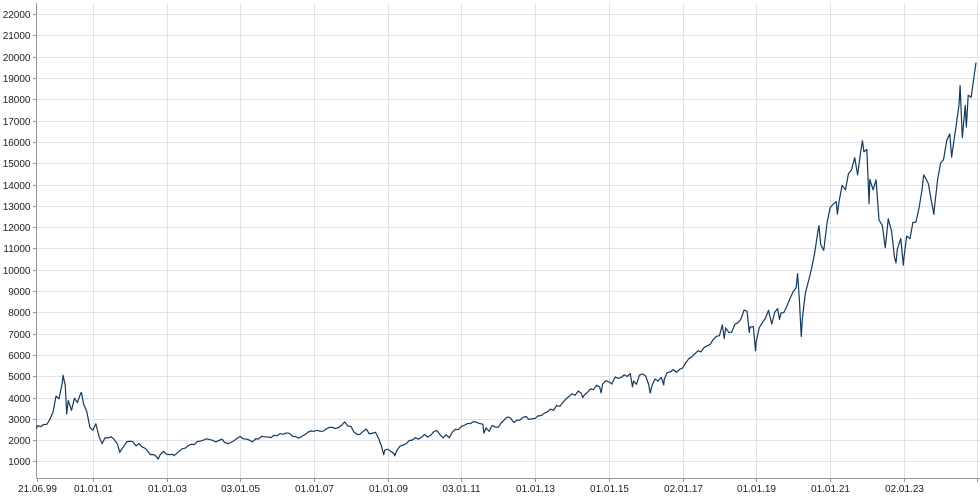 The image size is (980, 500). What do you see at coordinates (167, 489) in the screenshot?
I see `x-tick-label: 01.01.03` at bounding box center [167, 489].